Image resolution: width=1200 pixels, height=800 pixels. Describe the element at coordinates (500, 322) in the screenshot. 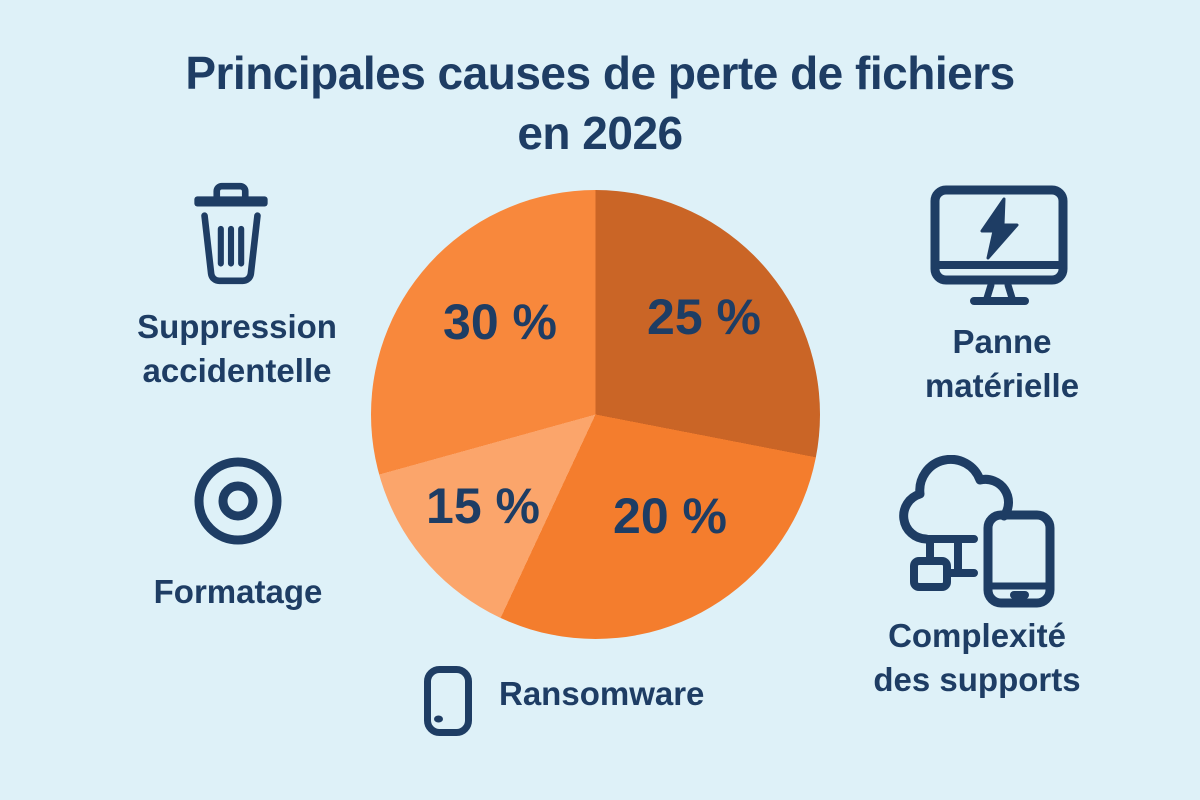

I see `pie-label-30: 30 %` at that location.